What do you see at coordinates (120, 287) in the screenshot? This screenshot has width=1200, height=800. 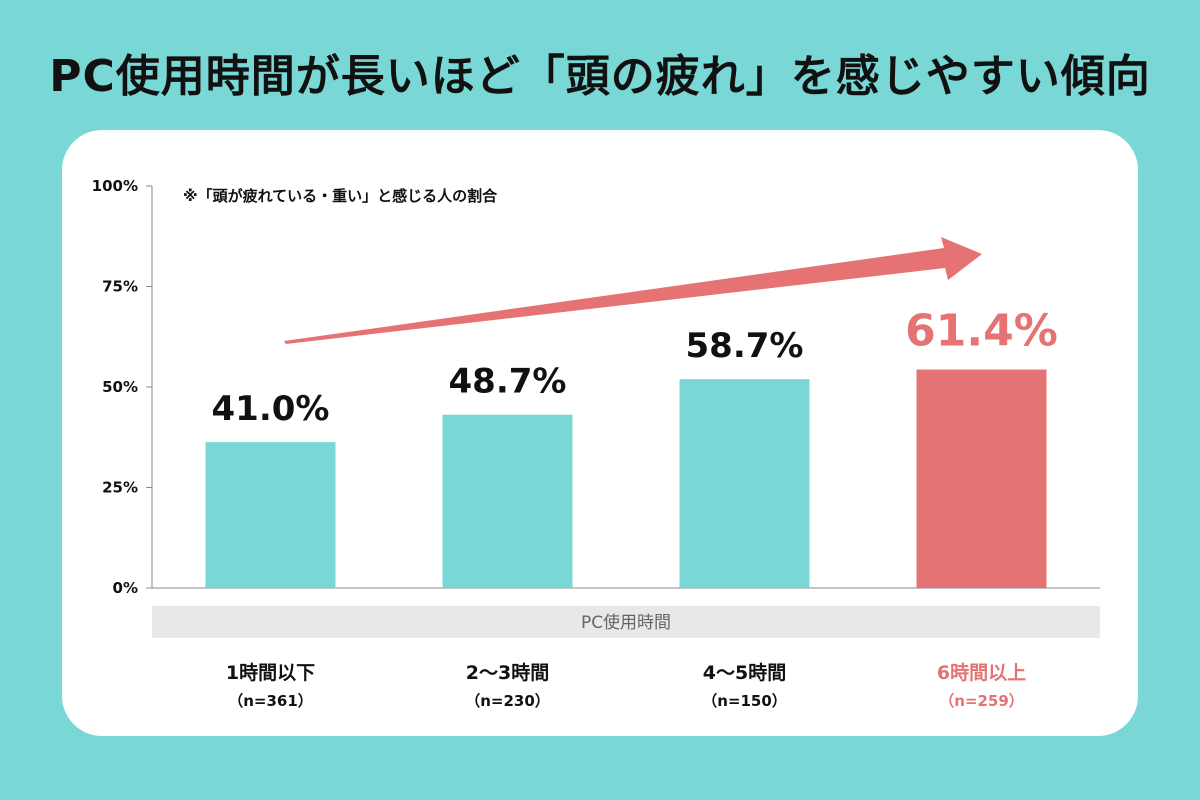 I see `y-tick-label: 75%` at bounding box center [120, 287].